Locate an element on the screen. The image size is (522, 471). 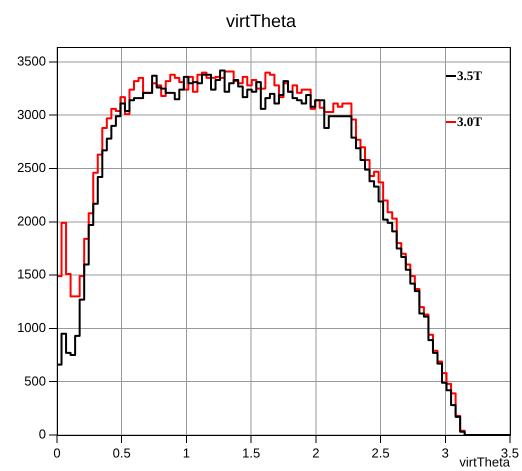
legend-label: 3.0T is located at coordinates (469, 122).